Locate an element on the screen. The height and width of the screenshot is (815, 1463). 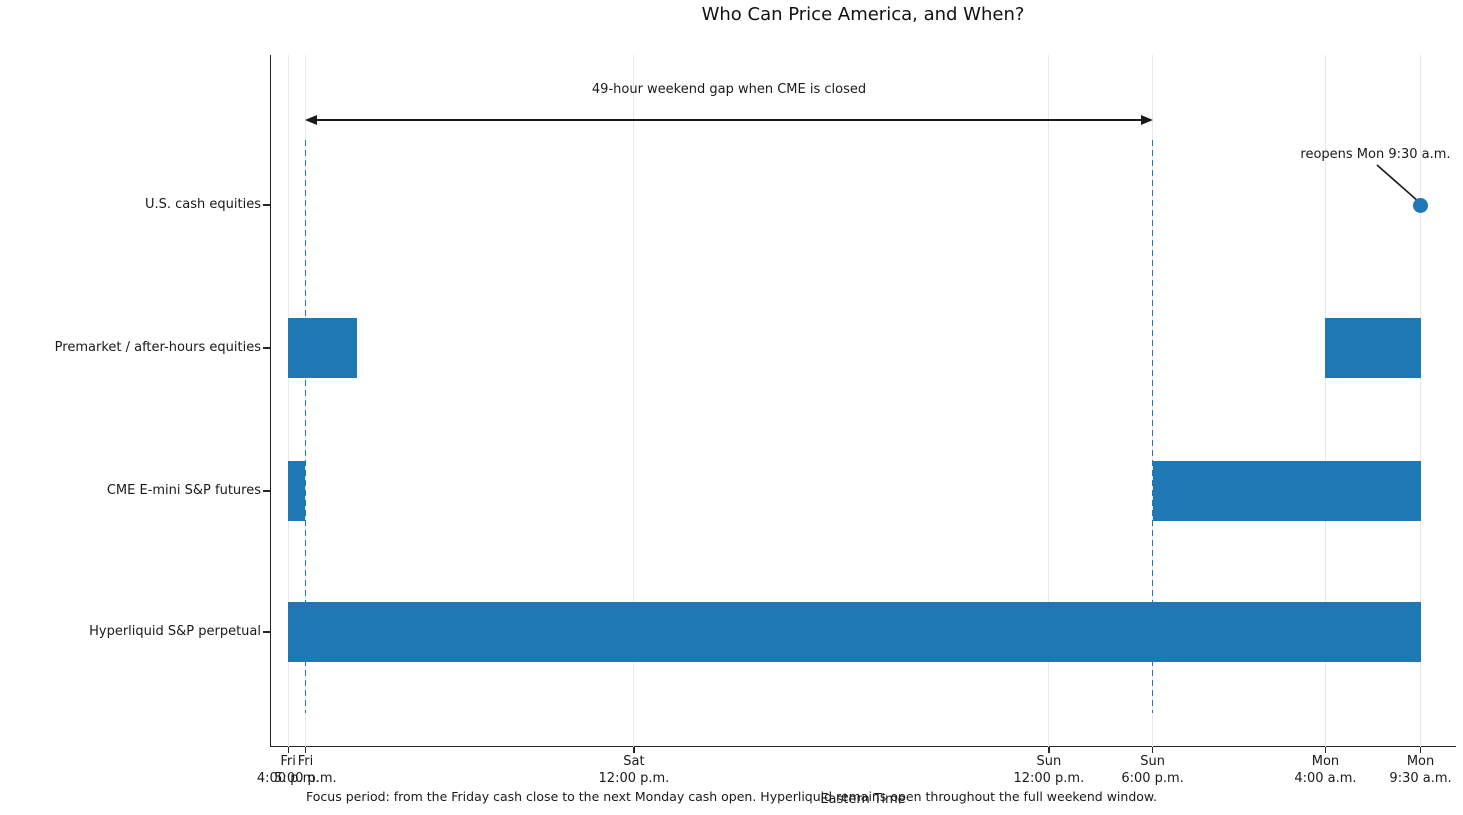
x-tick-label: Fri 4:00 p.m. is located at coordinates (288, 770).